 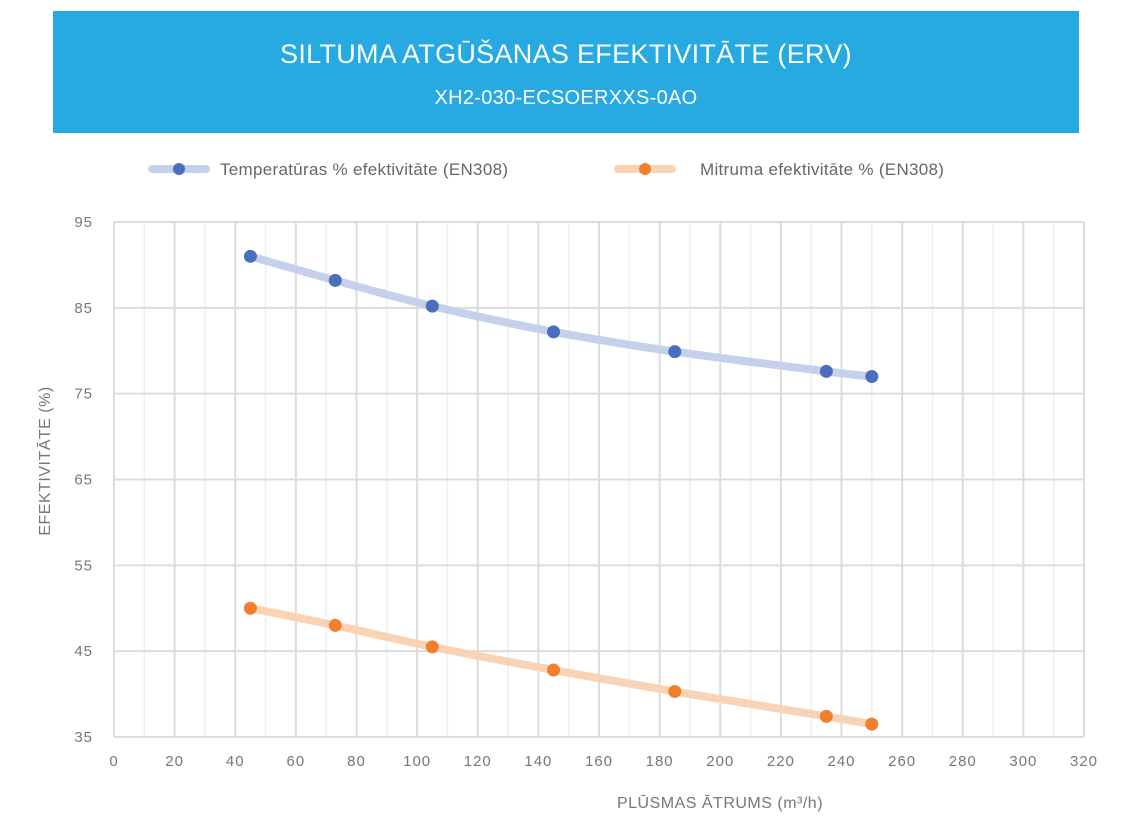 I want to click on y-tick-label: 65, so click(x=83, y=480).